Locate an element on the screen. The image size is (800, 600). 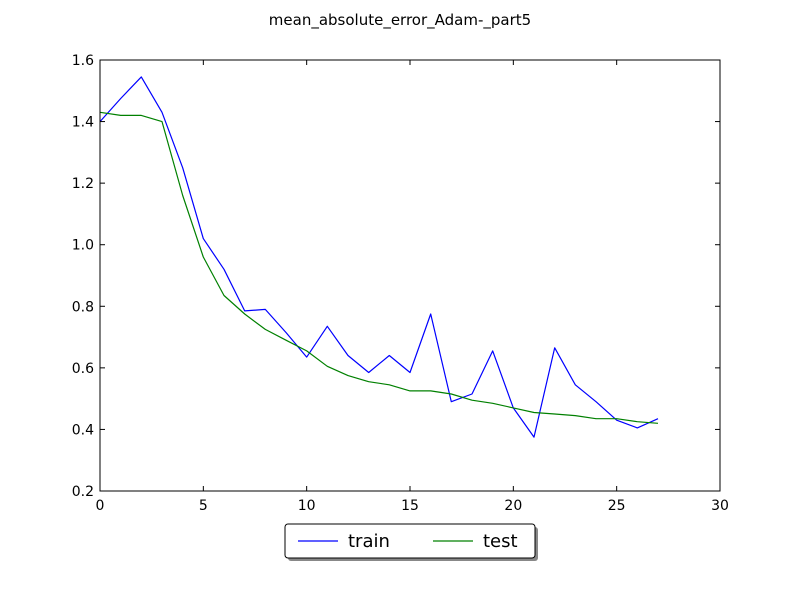
chart-title: mean_absolute_error_Adam-_part5 is located at coordinates (400, 20).